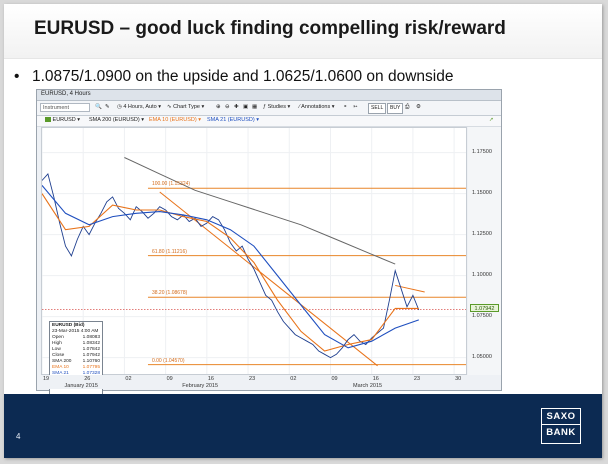  I want to click on grid-icon: ▦, so click(255, 107).